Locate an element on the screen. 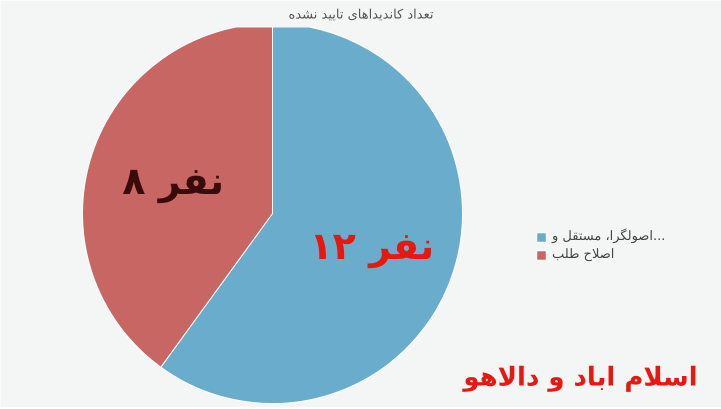  data-label: ۸ نفر is located at coordinates (173, 181).